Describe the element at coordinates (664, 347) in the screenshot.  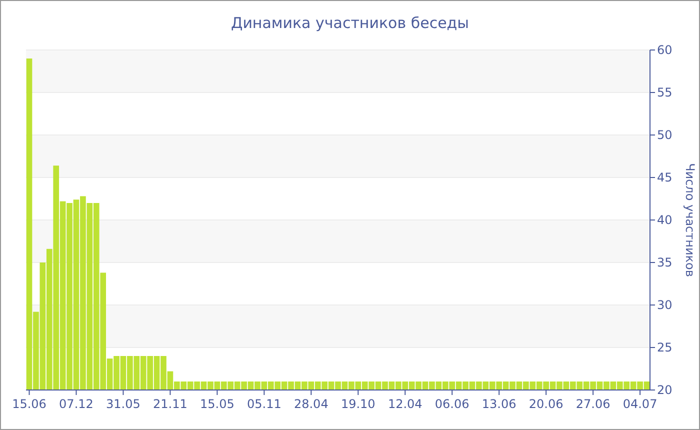
I see `y-tick-label: 25` at that location.